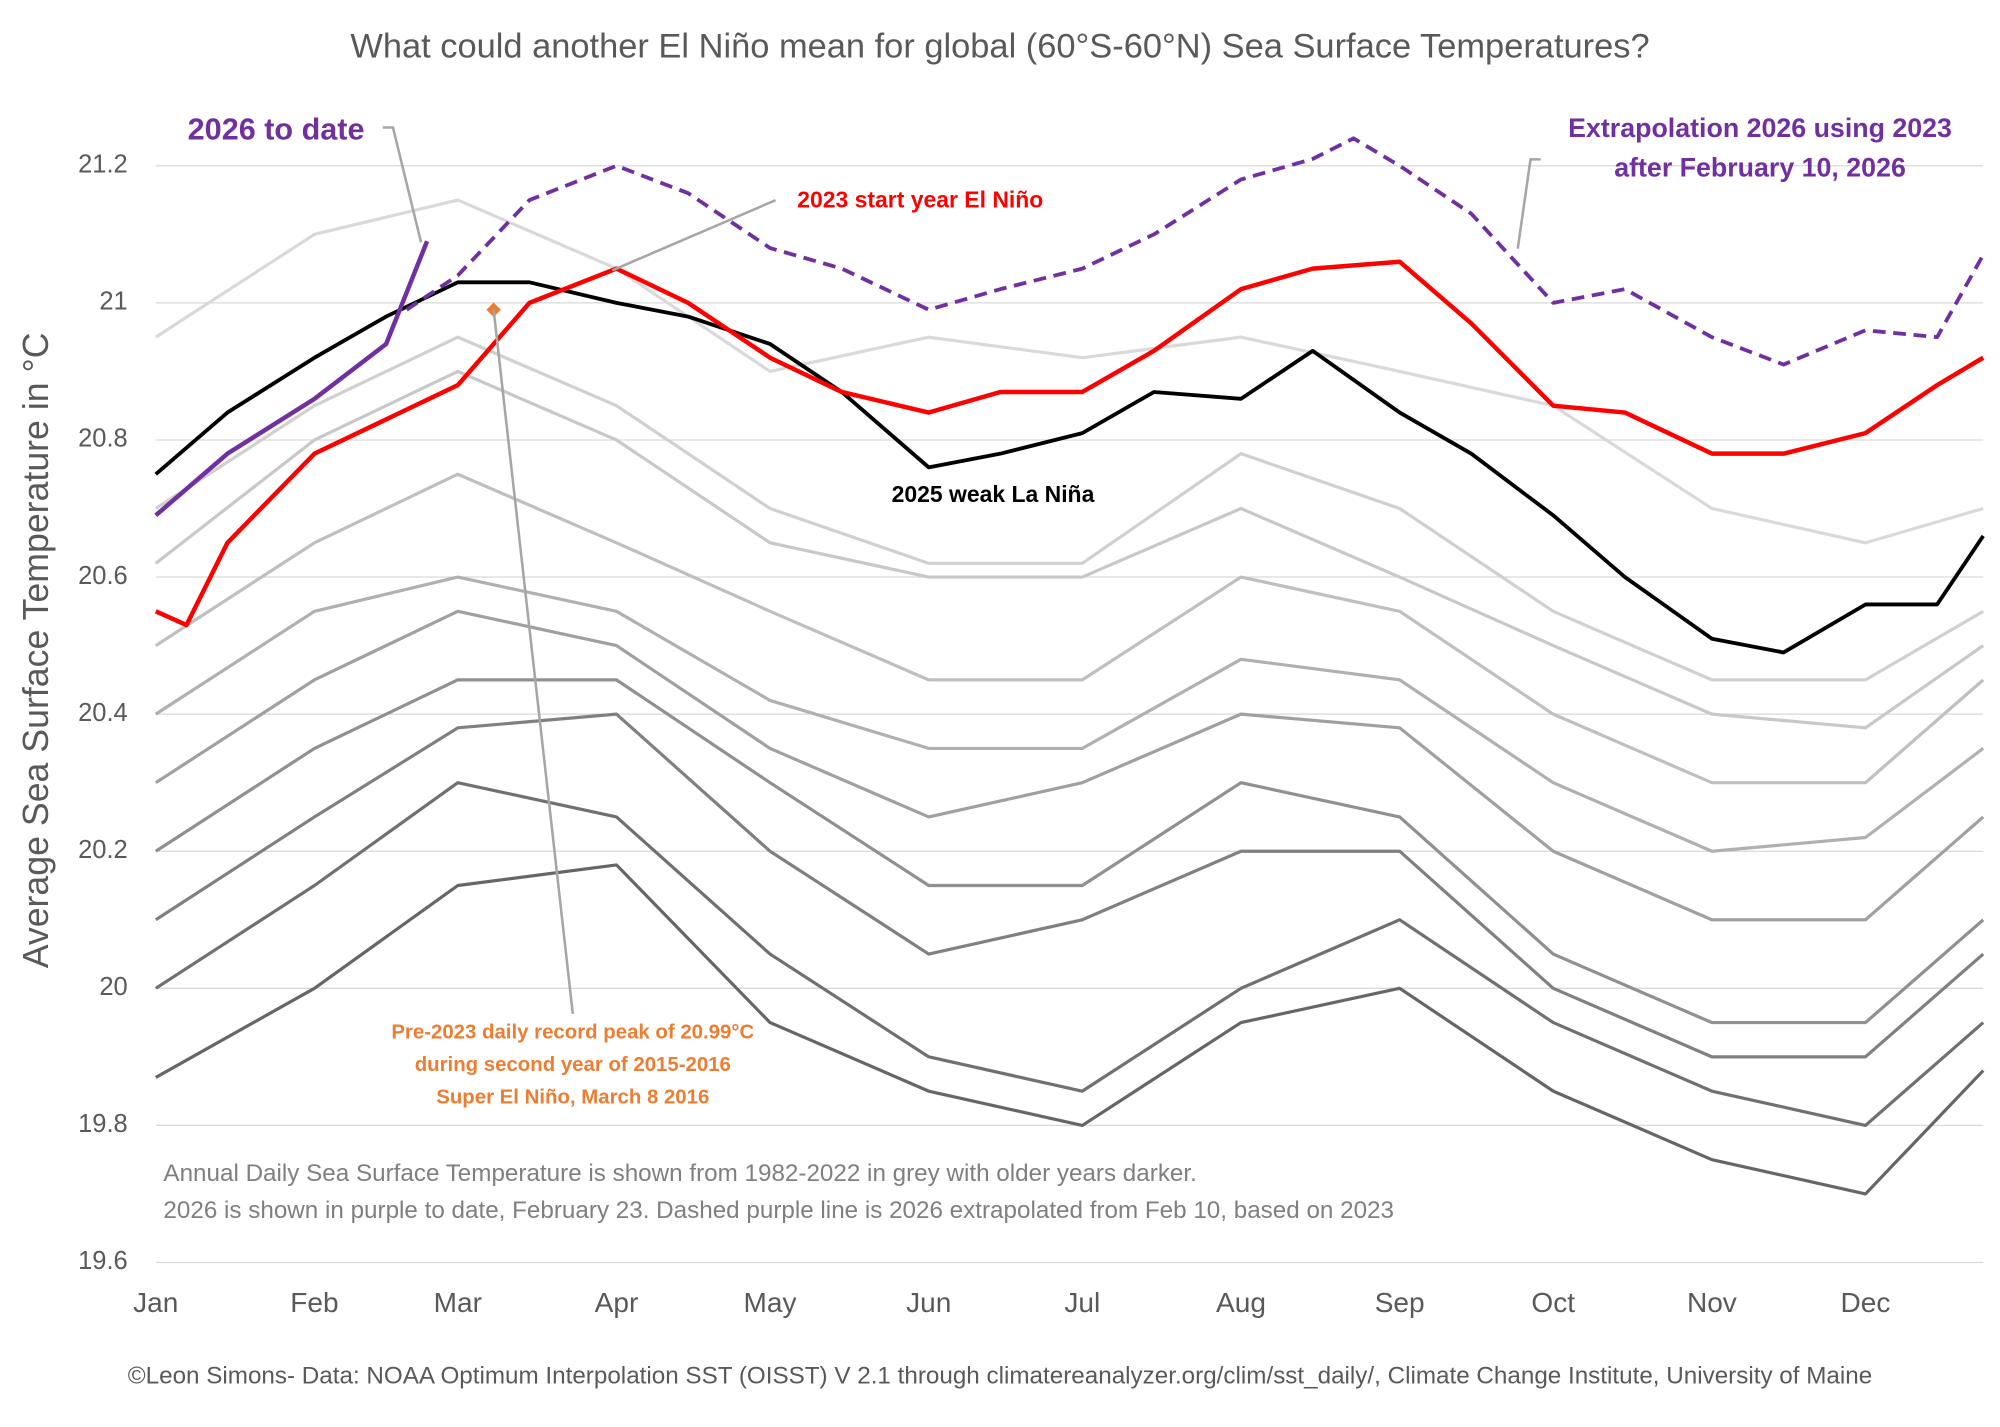  I want to click on y-tick-label: 19.8, so click(103, 1124).